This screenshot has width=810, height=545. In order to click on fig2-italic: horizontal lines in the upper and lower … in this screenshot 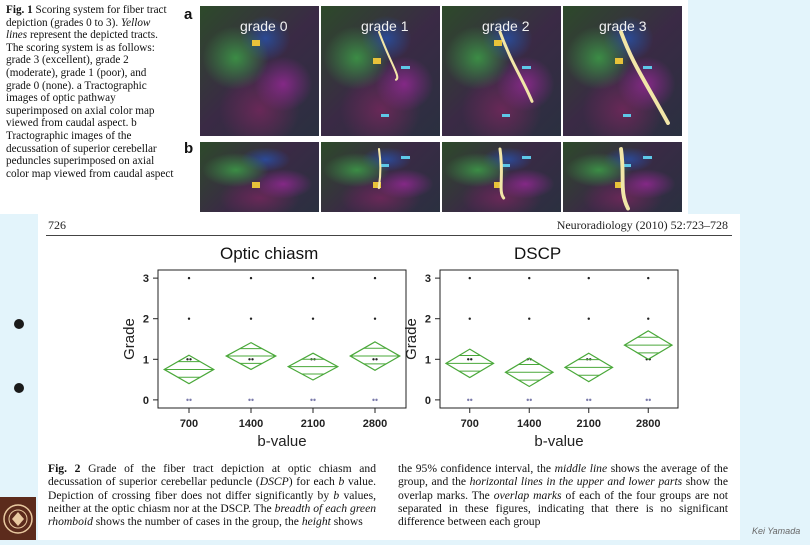, I will do `click(576, 482)`.